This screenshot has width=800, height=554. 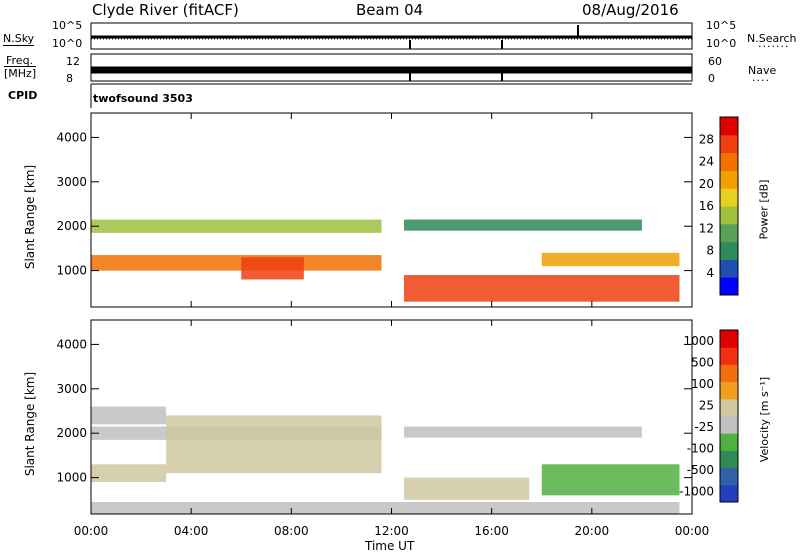 I want to click on beam-title: Beam 04, so click(x=390, y=10).